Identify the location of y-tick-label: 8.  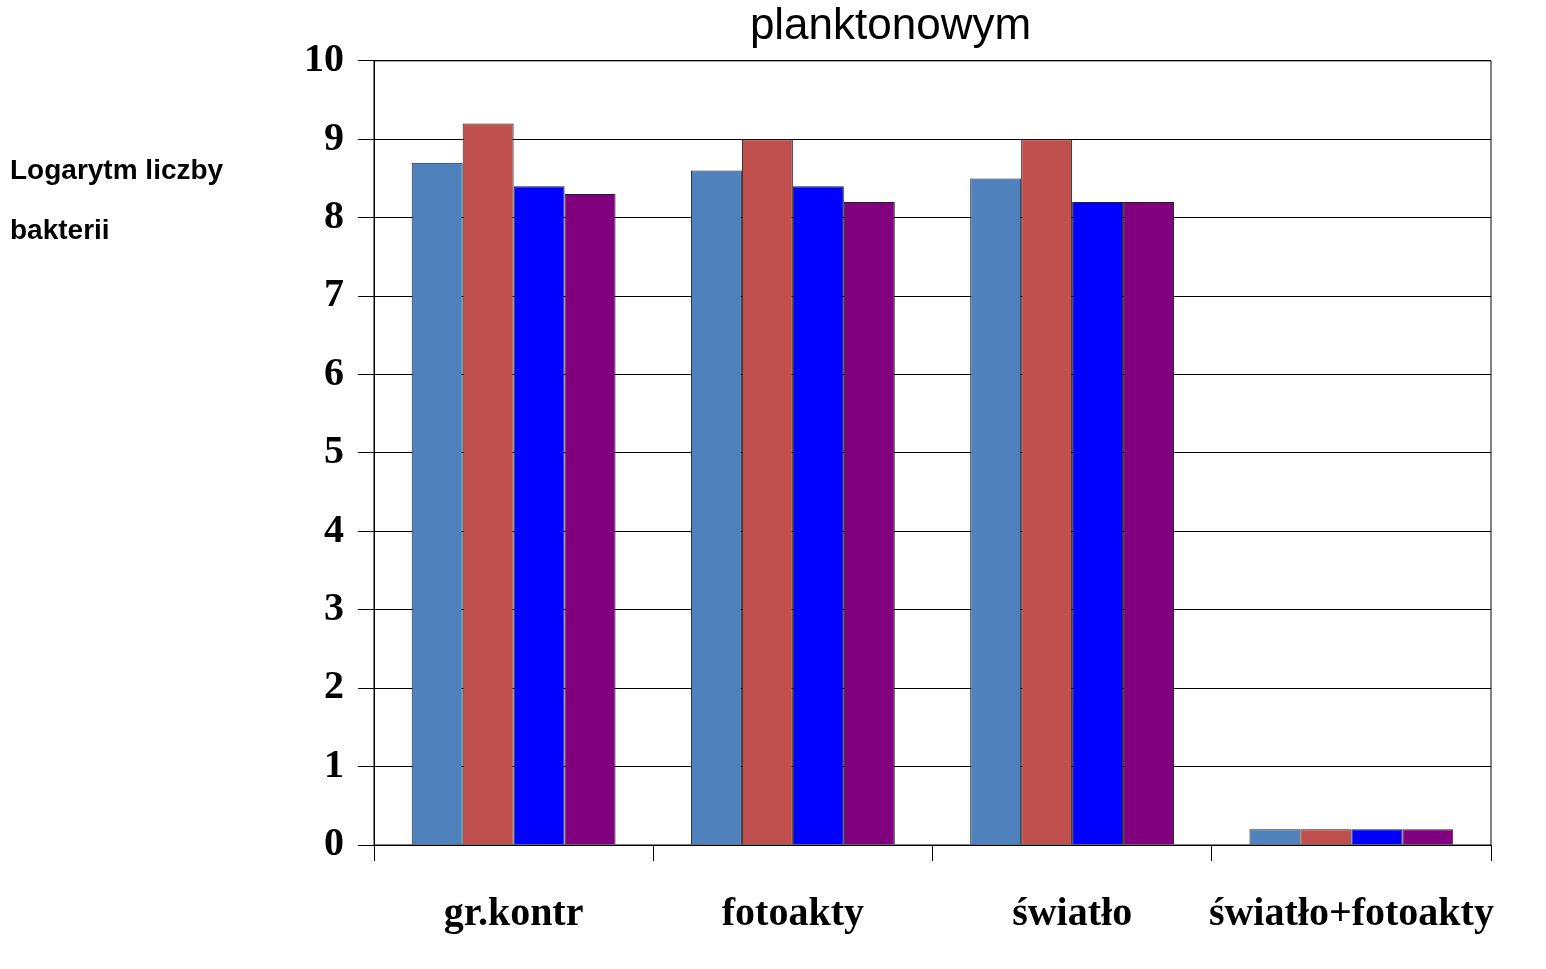
(334, 214).